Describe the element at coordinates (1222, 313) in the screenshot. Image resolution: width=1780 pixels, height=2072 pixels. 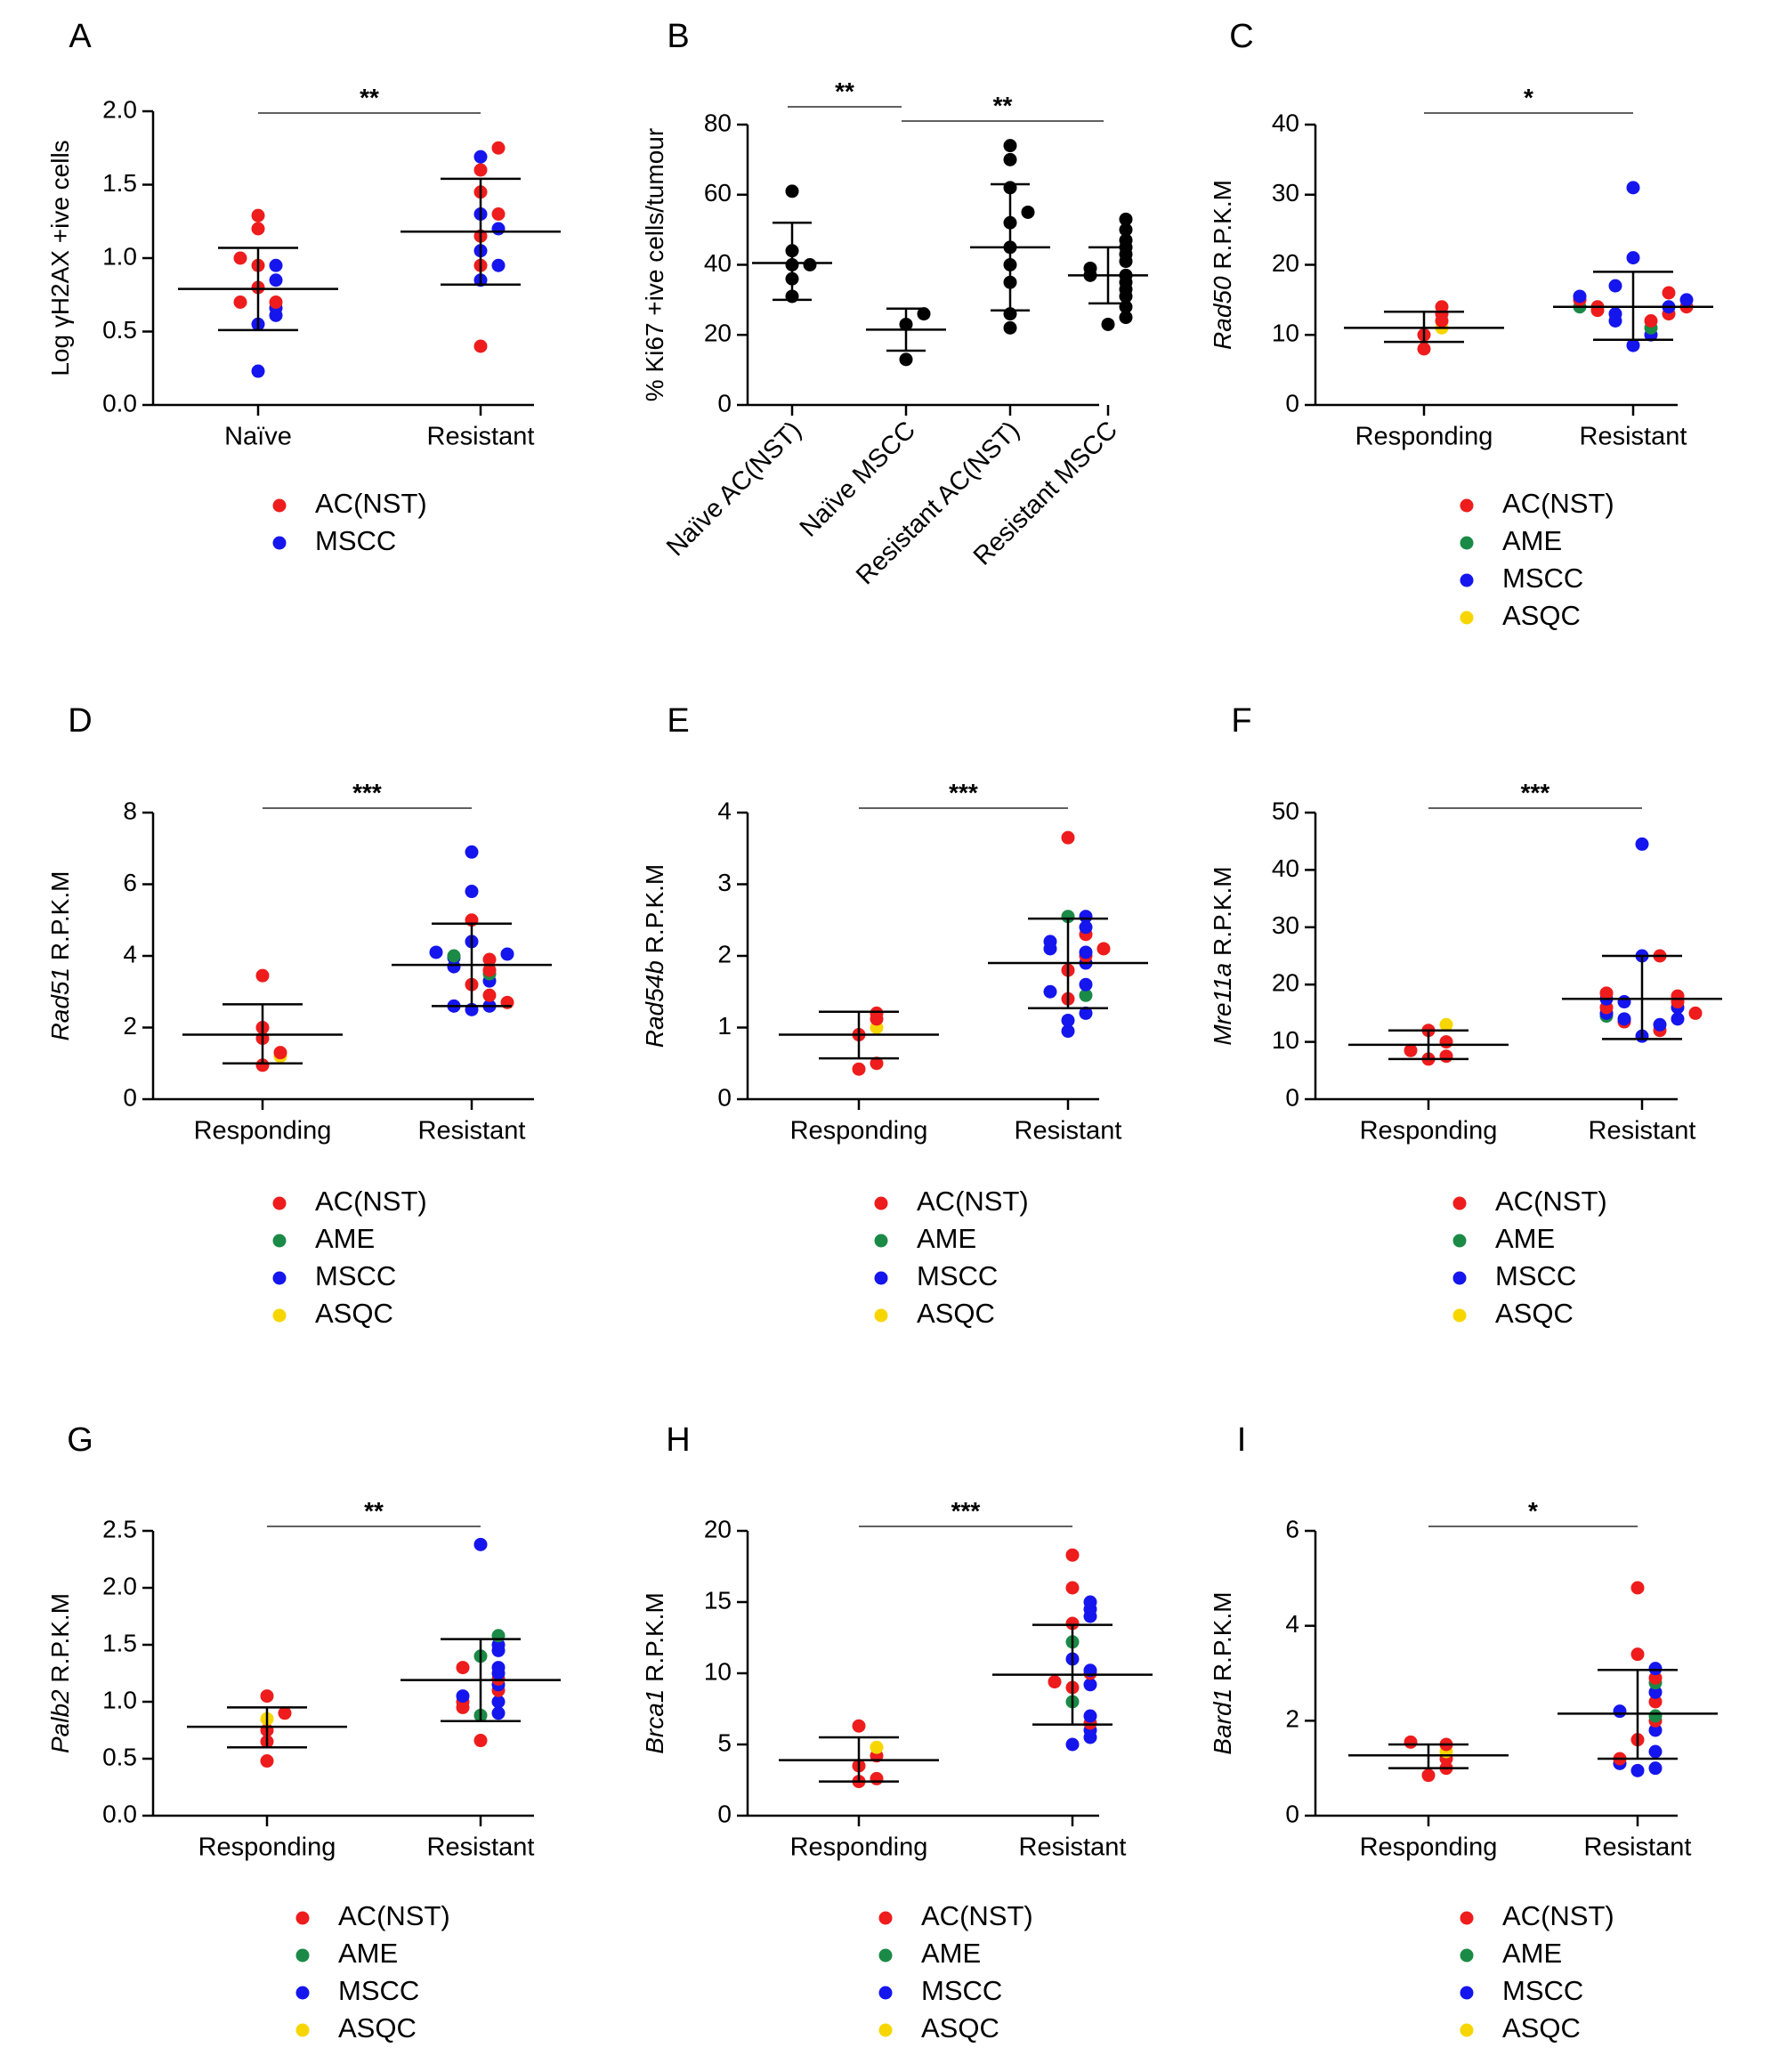
I see `y-axis-label-part: Rad50` at that location.